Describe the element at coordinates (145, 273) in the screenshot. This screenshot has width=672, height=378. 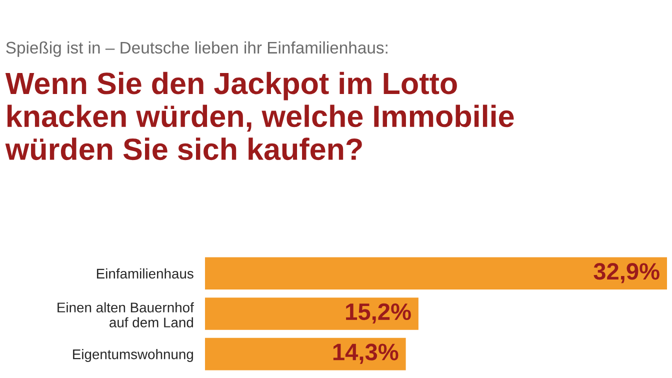
I see `y-tick-label: Einfamilienhaus` at that location.